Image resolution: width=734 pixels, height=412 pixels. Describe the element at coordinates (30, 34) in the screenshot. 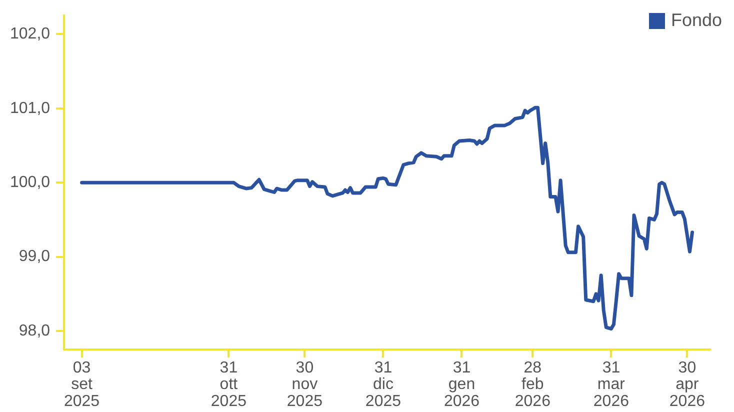

I see `y-tick-label: 102,0` at that location.